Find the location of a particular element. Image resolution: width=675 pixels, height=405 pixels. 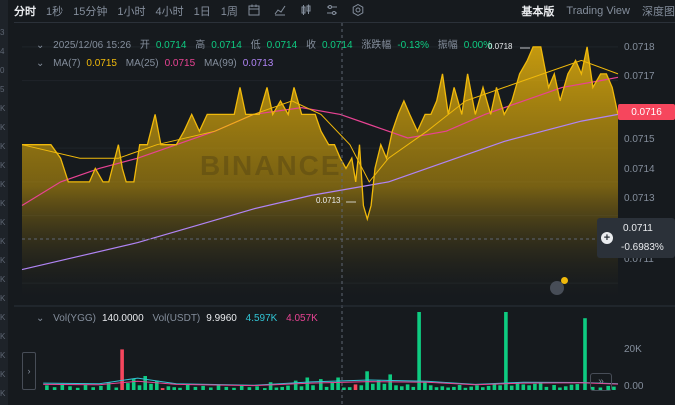

collapse-left-button: › is located at coordinates (29, 371).